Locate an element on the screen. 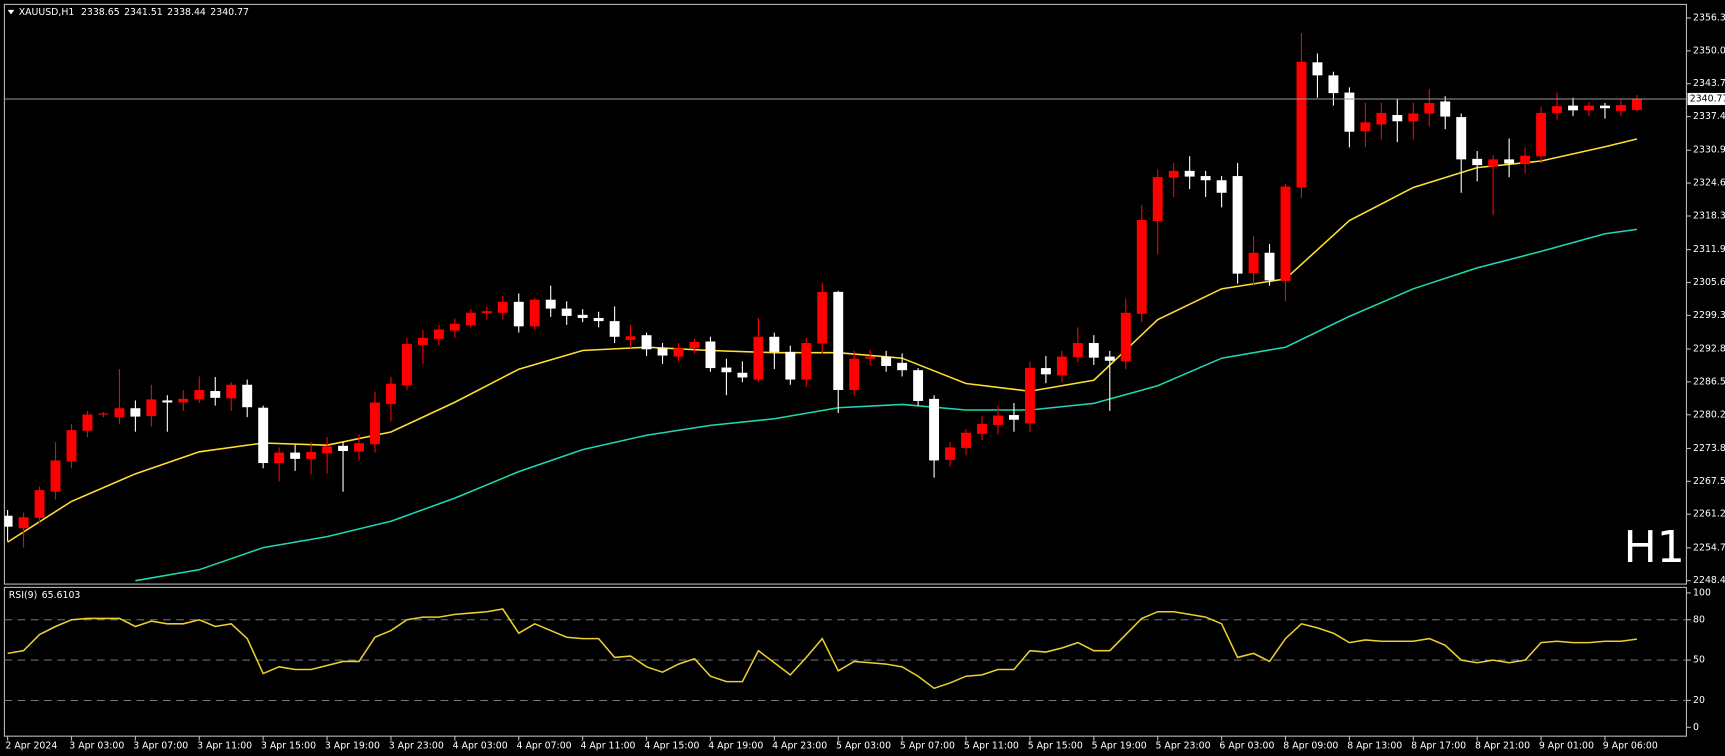  menu-marker is located at coordinates (11, 12).